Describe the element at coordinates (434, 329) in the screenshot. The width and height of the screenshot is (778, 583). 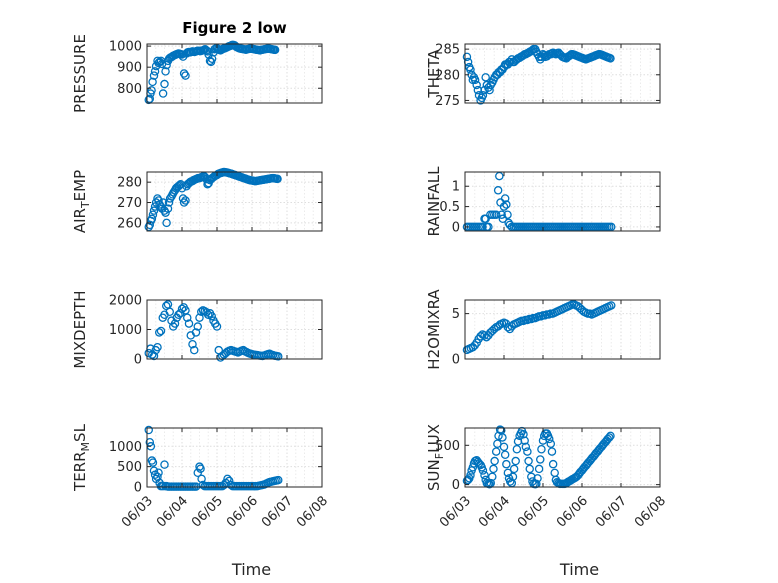
I see `y-axis-label: H2OMIXRA` at that location.